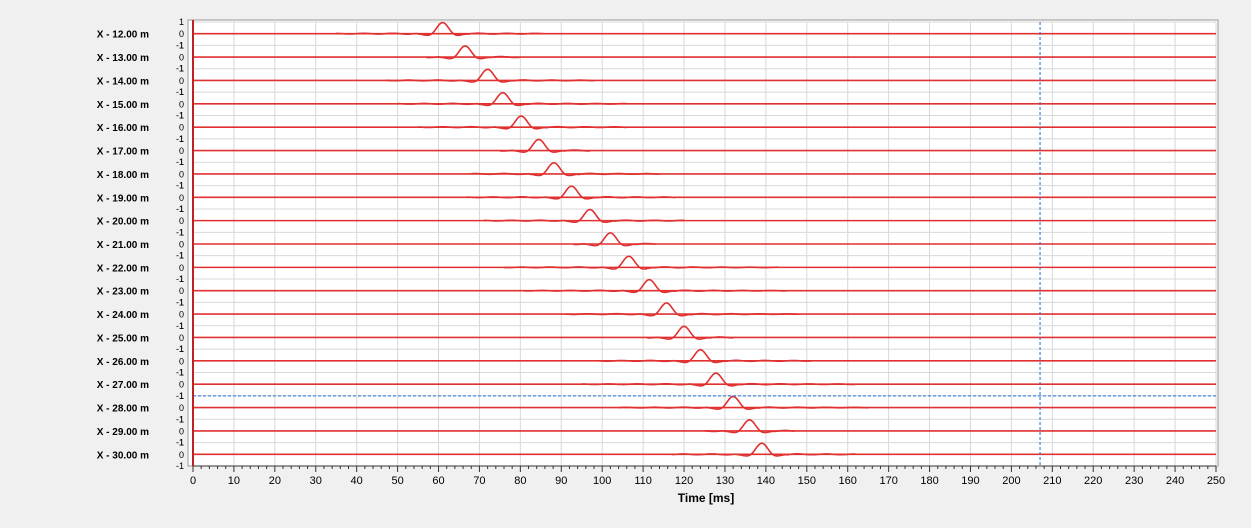 The width and height of the screenshot is (1251, 528). Describe the element at coordinates (123, 409) in the screenshot. I see `trace-label: X - 28.00 m` at that location.